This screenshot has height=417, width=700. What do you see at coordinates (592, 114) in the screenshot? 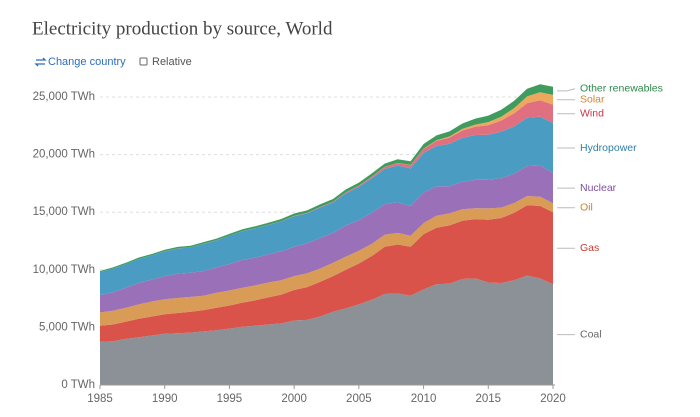
I see `series-label: Wind` at bounding box center [592, 114].